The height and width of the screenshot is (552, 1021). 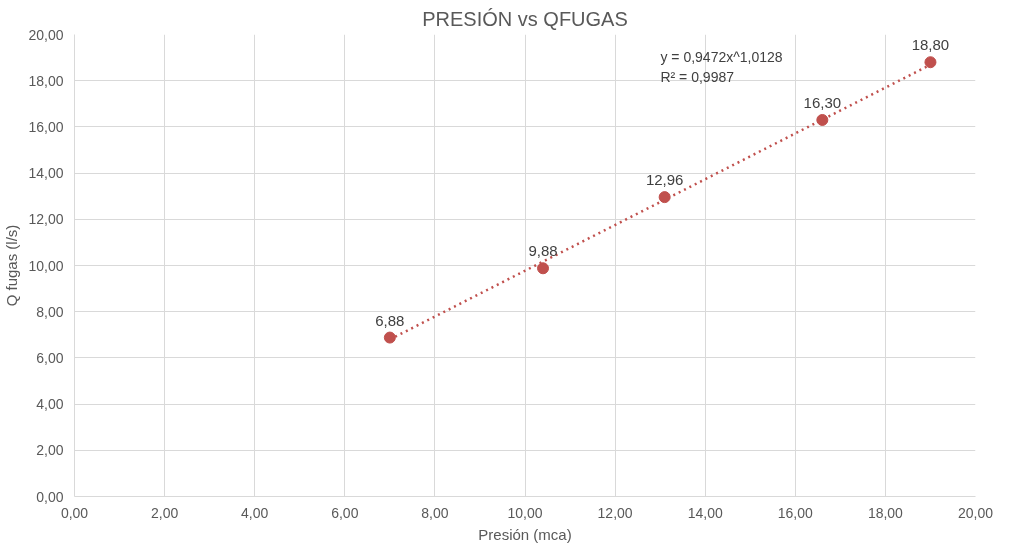 What do you see at coordinates (50, 357) in the screenshot?
I see `y-tick-label: 6,00` at bounding box center [50, 357].